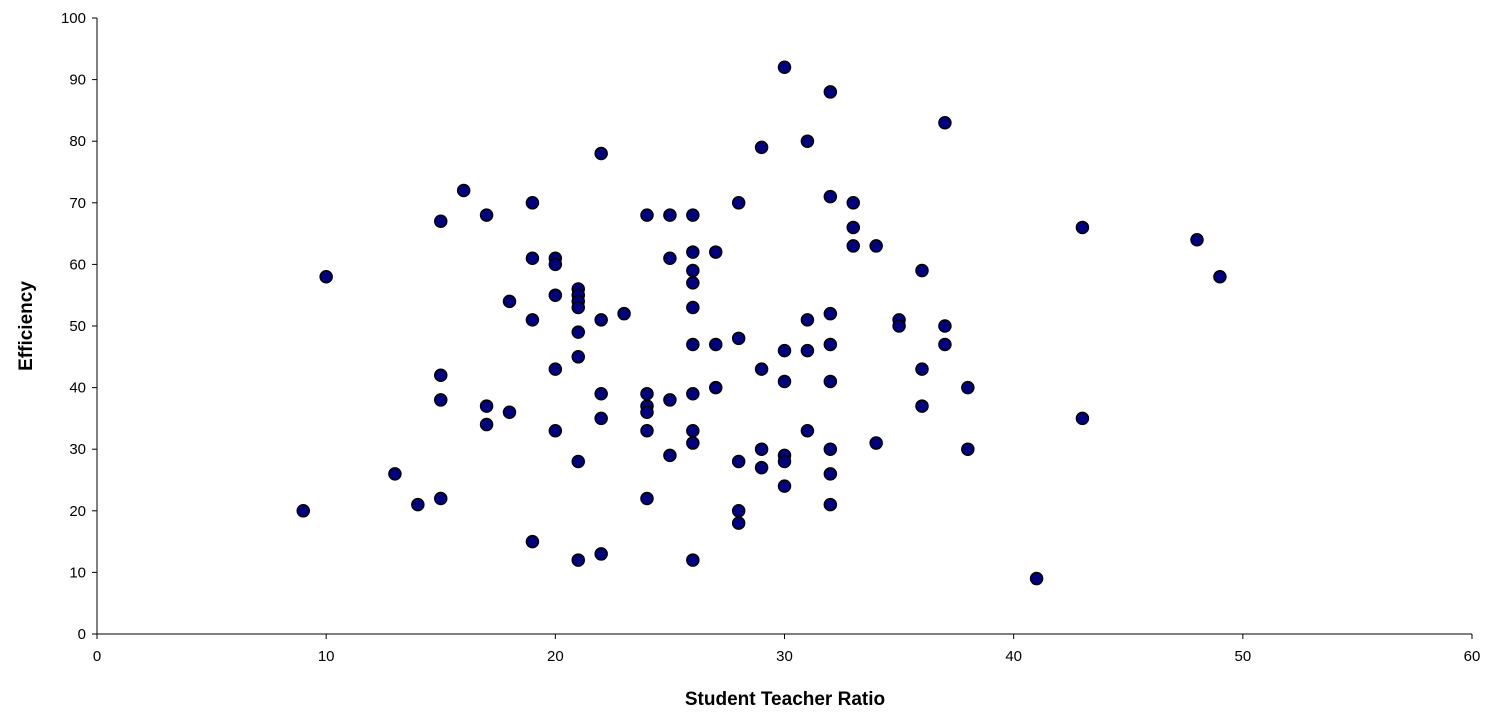 The image size is (1495, 717). I want to click on x-tick-label: 60, so click(1472, 656).